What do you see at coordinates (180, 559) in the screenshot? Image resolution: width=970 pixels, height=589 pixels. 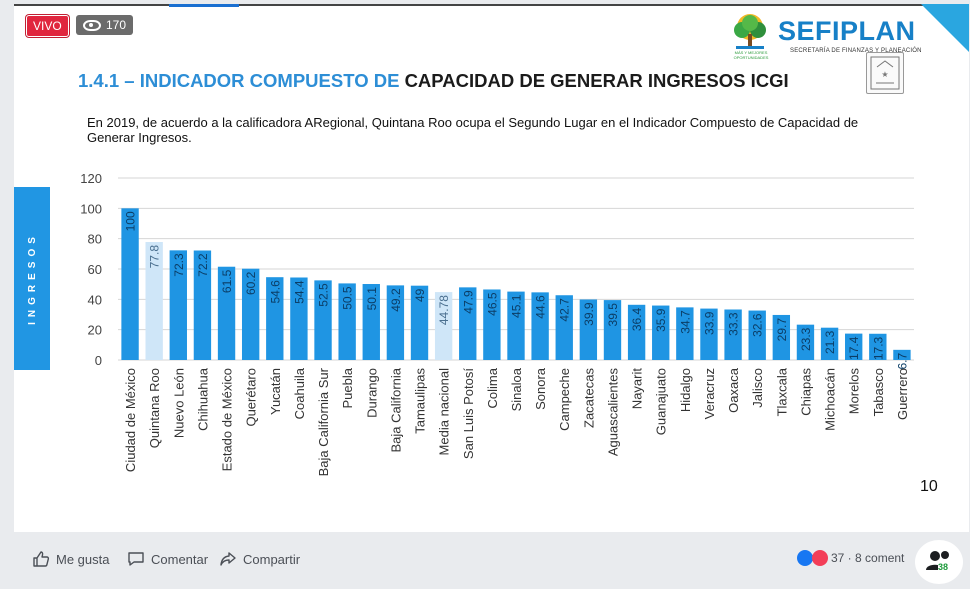 I see `comment-label: Comentar` at bounding box center [180, 559].